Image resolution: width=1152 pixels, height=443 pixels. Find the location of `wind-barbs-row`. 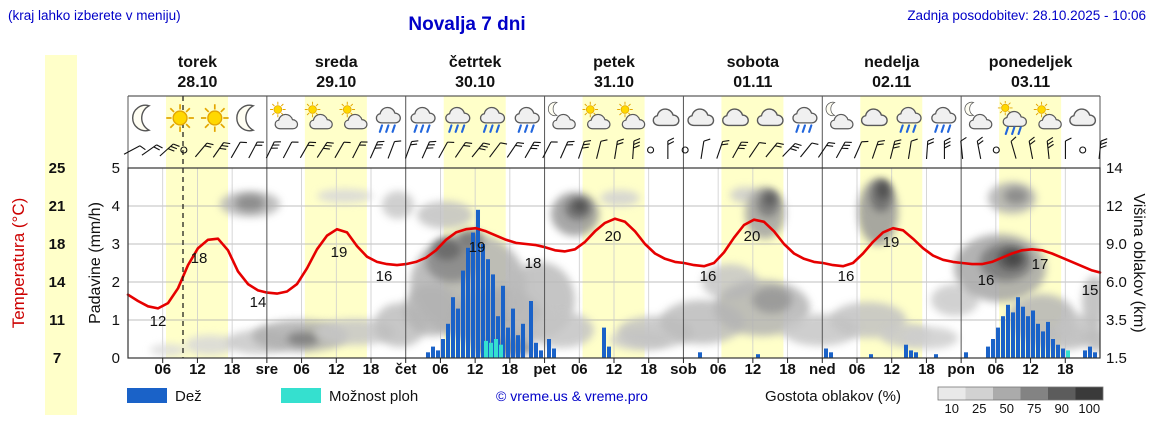

wind-barbs-row is located at coordinates (615, 148).